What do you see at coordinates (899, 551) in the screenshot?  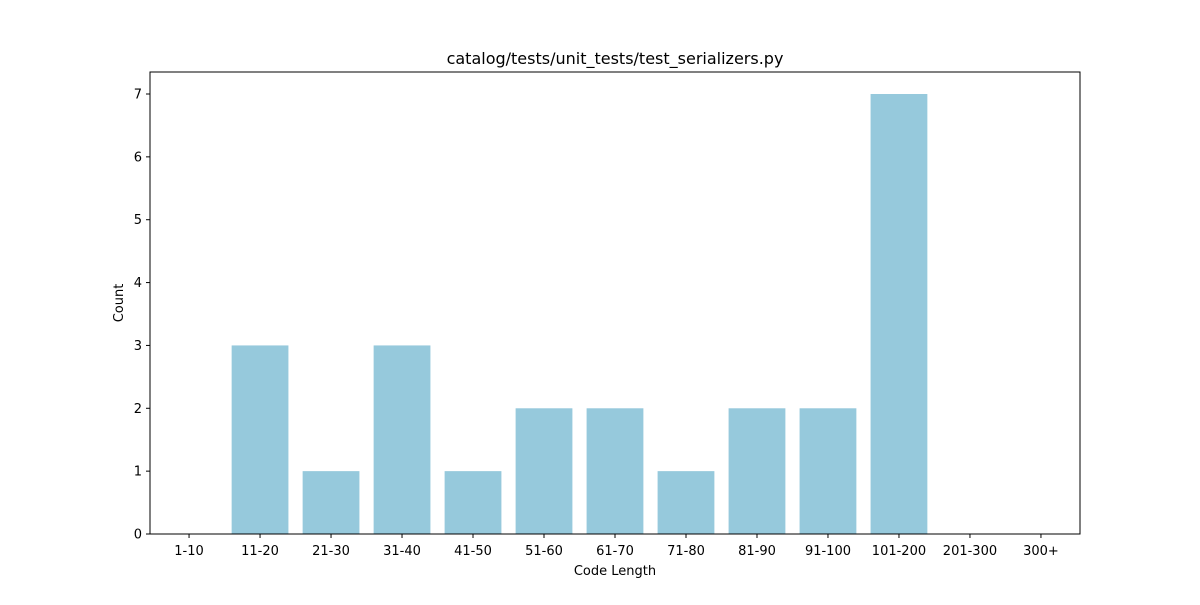 I see `x-tick-label: 101-200` at bounding box center [899, 551].